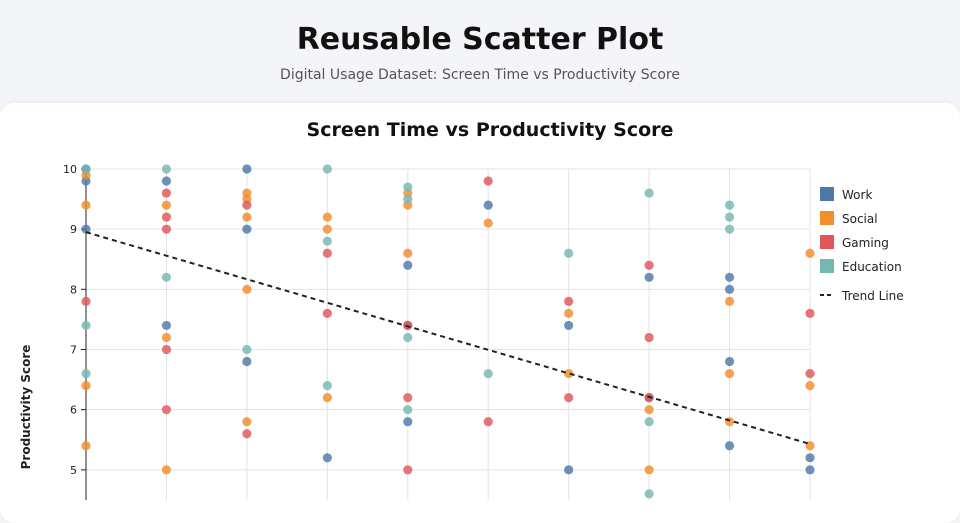 The width and height of the screenshot is (960, 523). What do you see at coordinates (73, 289) in the screenshot?
I see `y-tick-label: 8` at bounding box center [73, 289].